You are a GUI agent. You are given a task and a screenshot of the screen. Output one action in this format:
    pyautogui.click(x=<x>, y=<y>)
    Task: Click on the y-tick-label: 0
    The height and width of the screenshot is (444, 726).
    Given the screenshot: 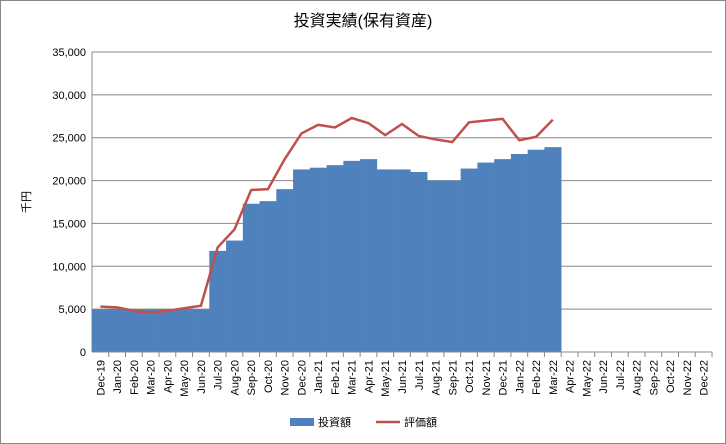 What is the action you would take?
    pyautogui.click(x=83, y=353)
    